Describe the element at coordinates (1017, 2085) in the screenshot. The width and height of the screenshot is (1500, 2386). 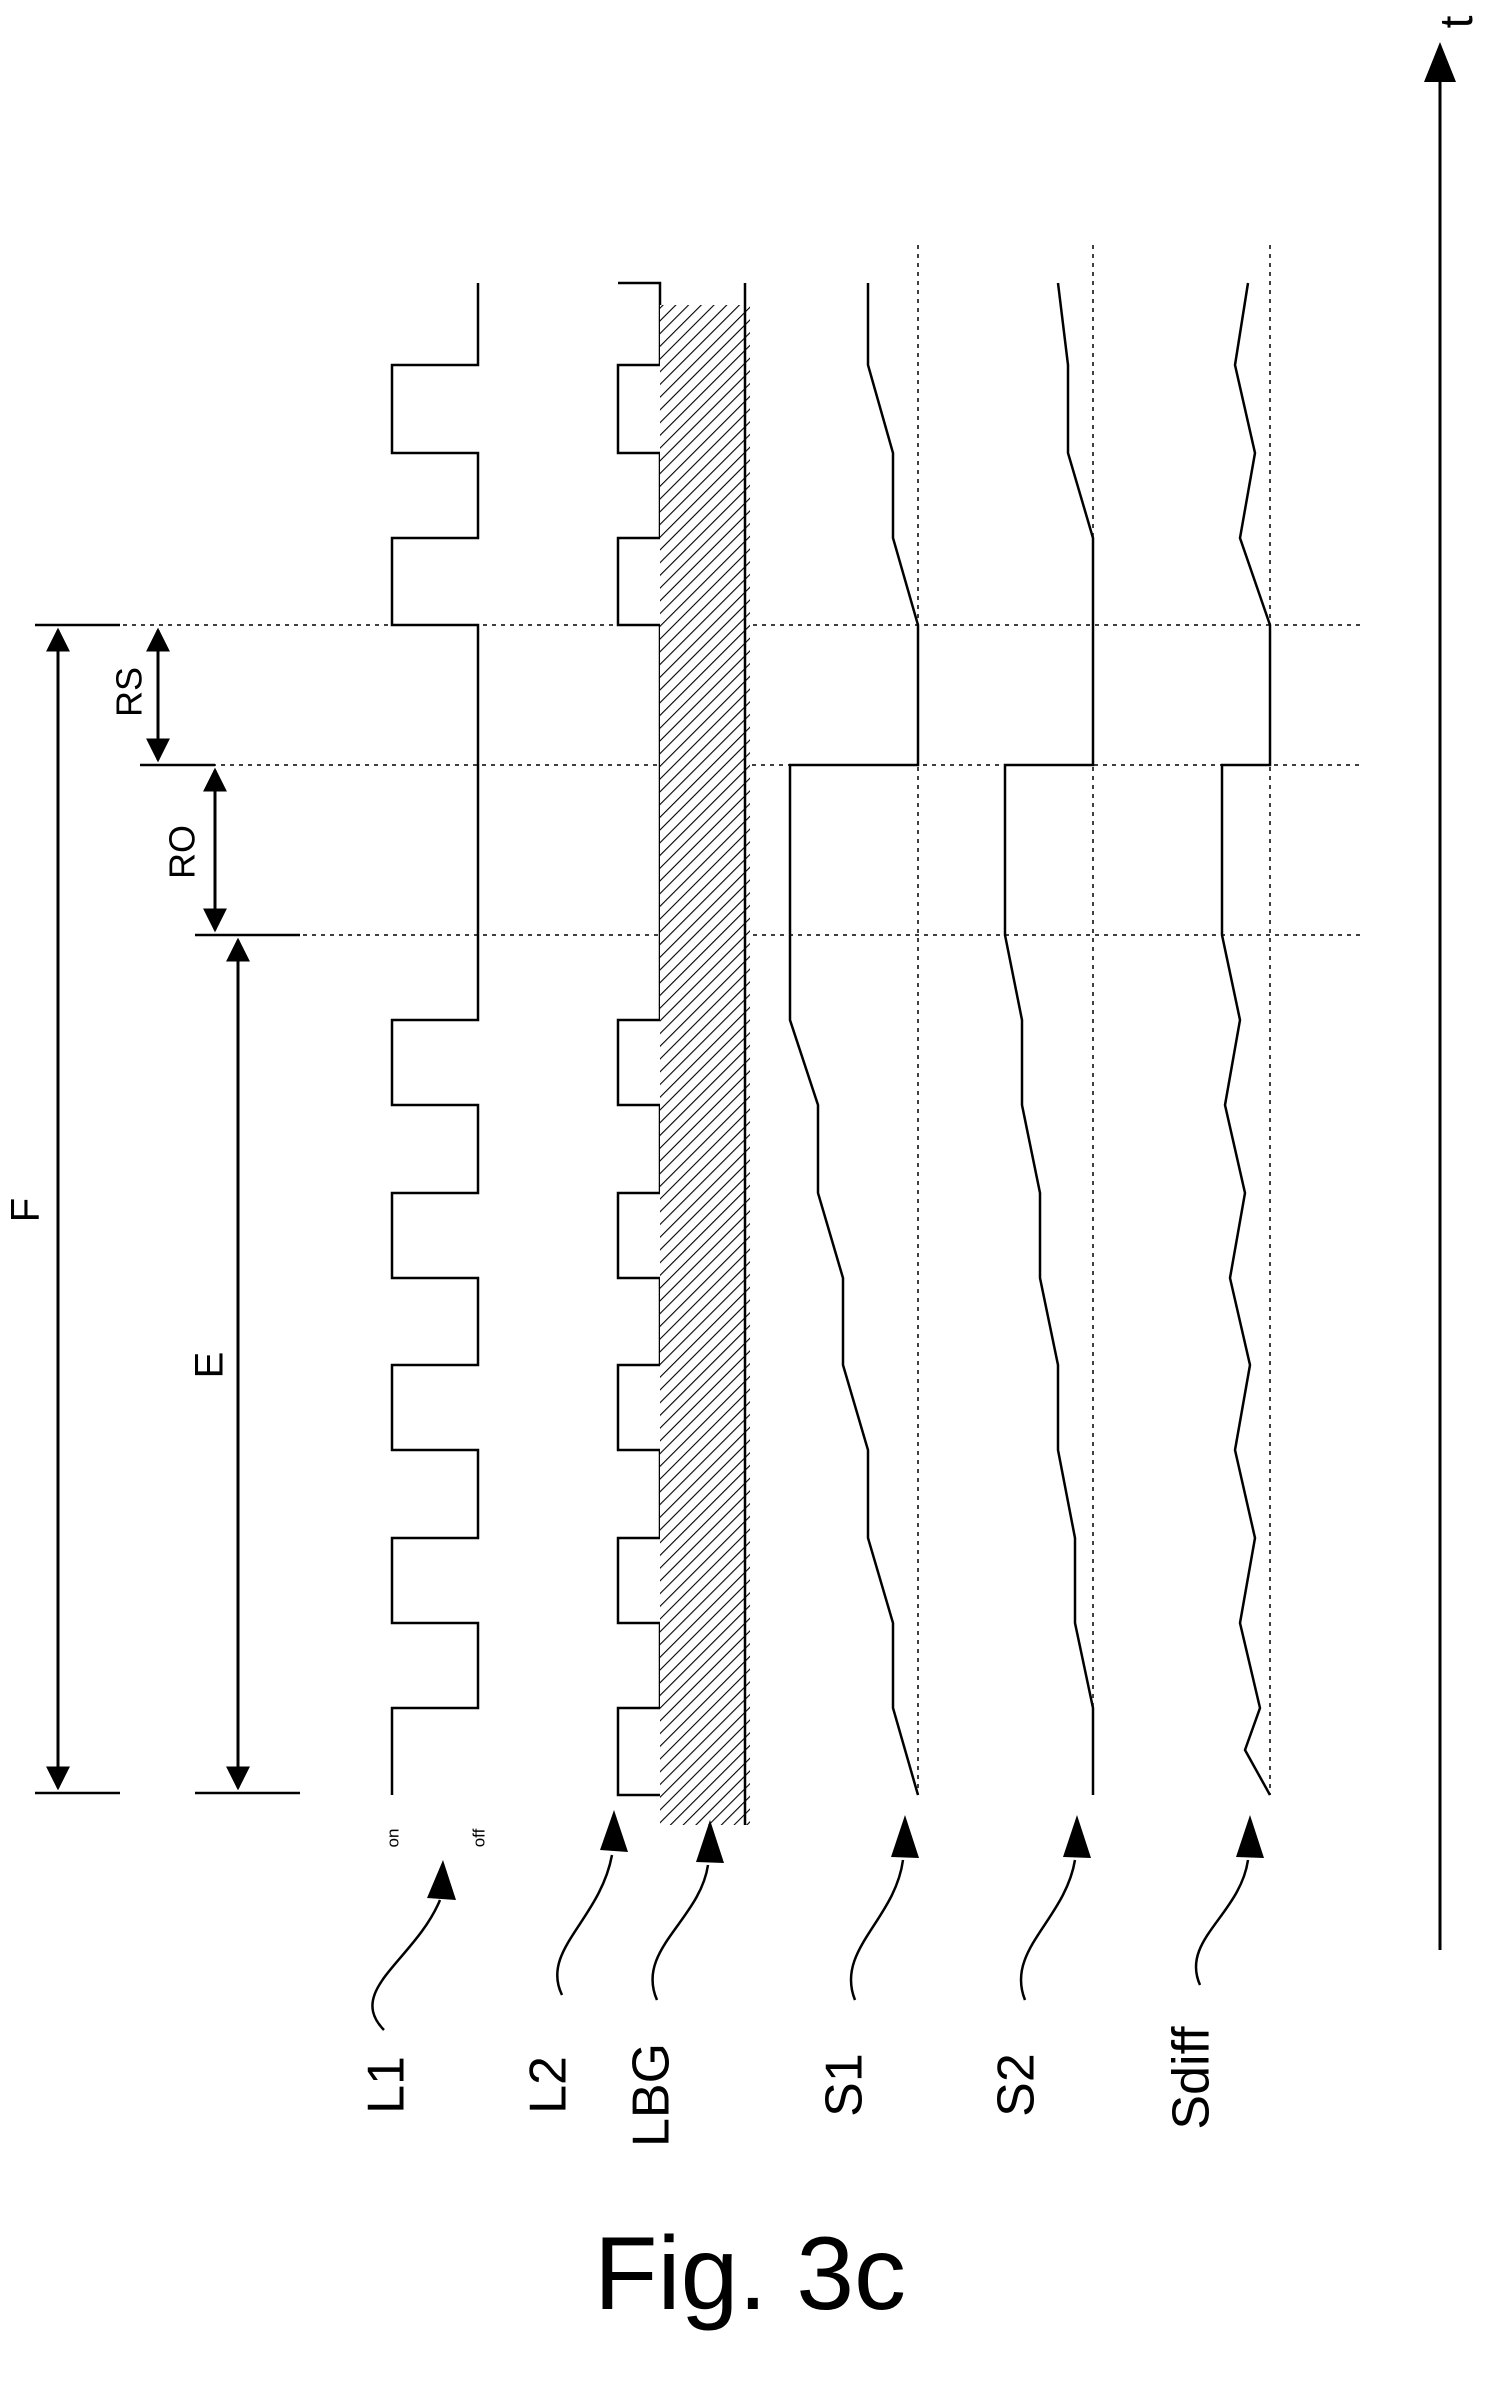
I see `s2-label: S2` at that location.